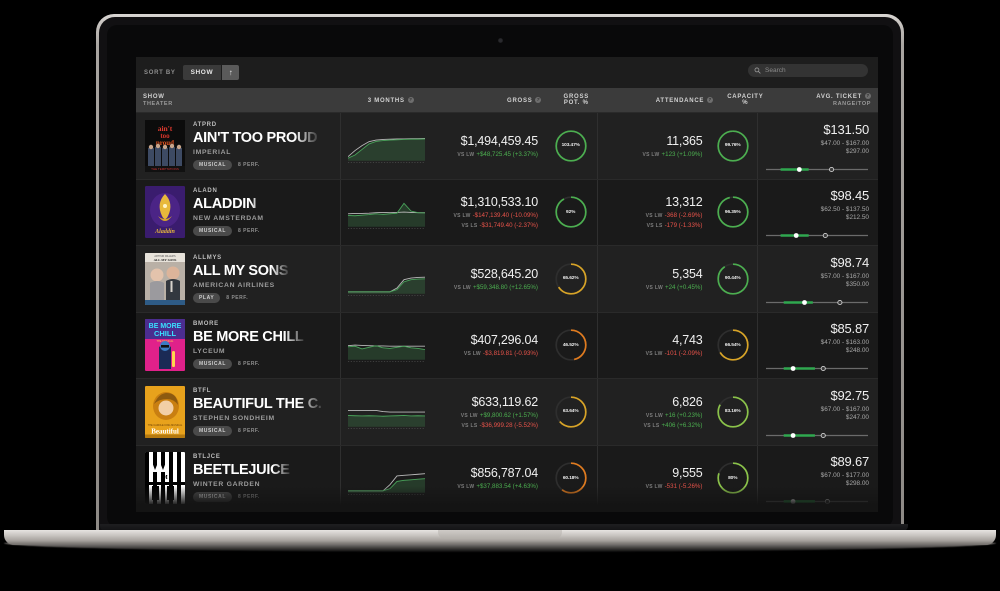 This screenshot has width=1000, height=591. I want to click on webcam-icon, so click(500, 40).